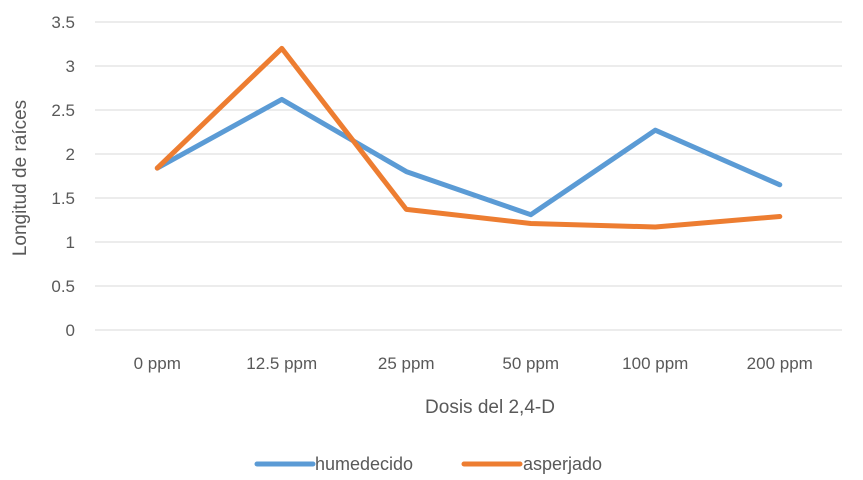 The height and width of the screenshot is (480, 863). I want to click on y-tick-label: 1.5, so click(63, 198).